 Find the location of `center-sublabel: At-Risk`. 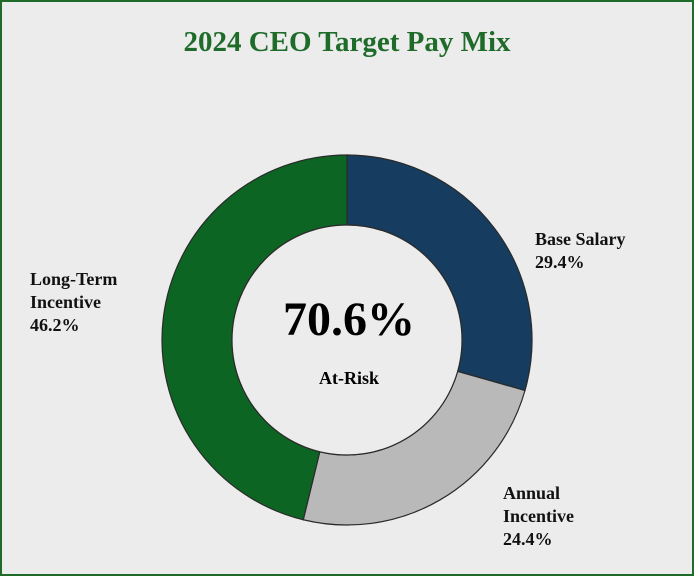

center-sublabel: At-Risk is located at coordinates (348, 378).